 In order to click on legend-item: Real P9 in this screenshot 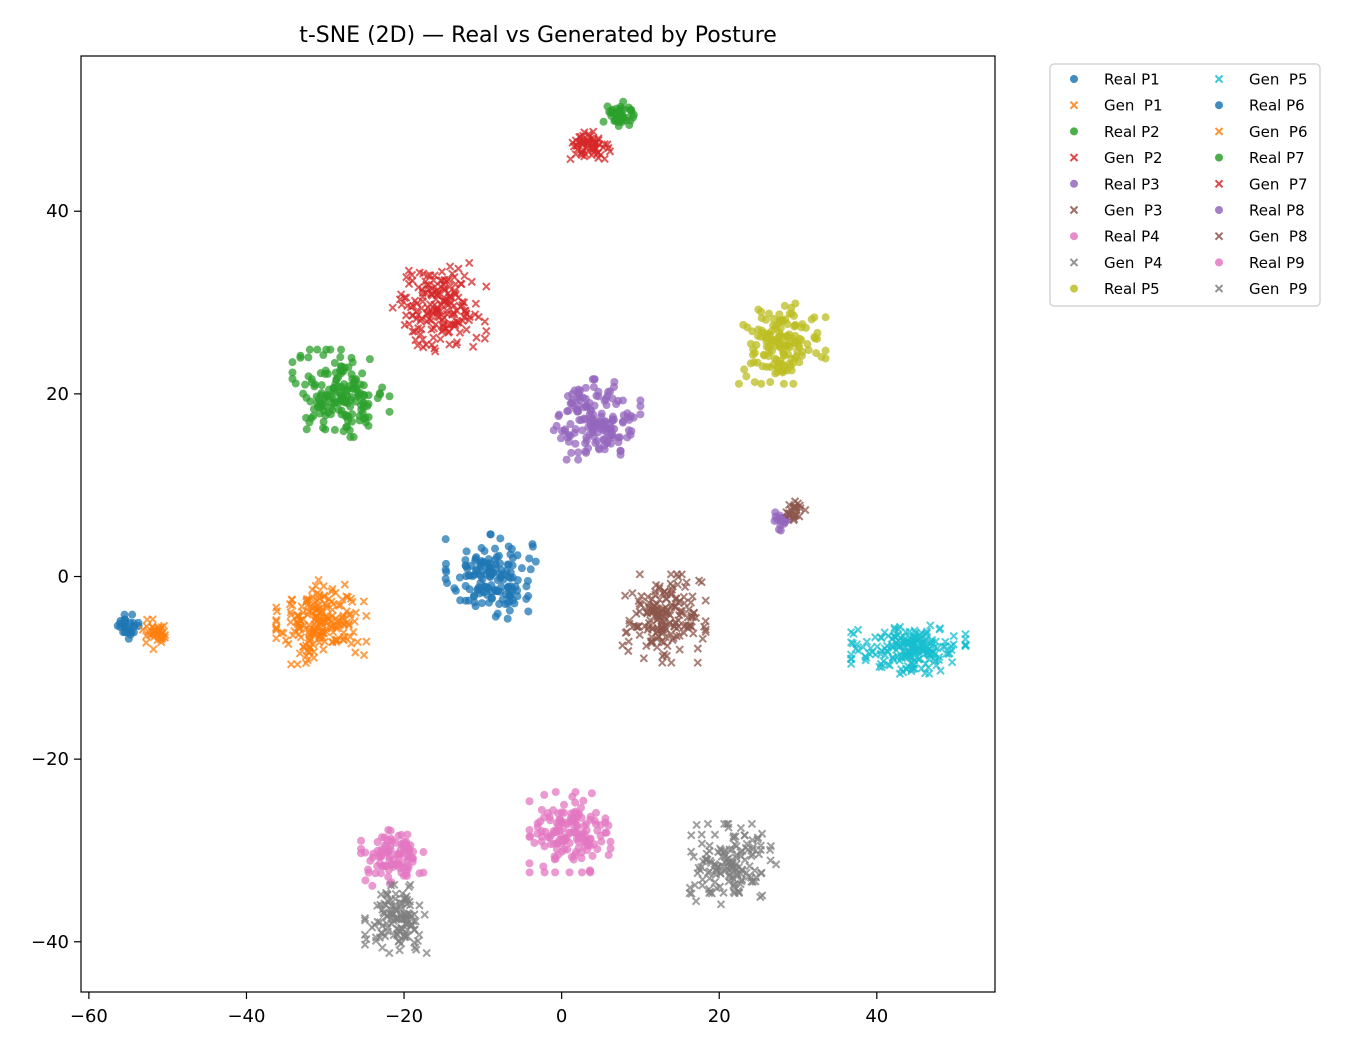, I will do `click(1260, 263)`.